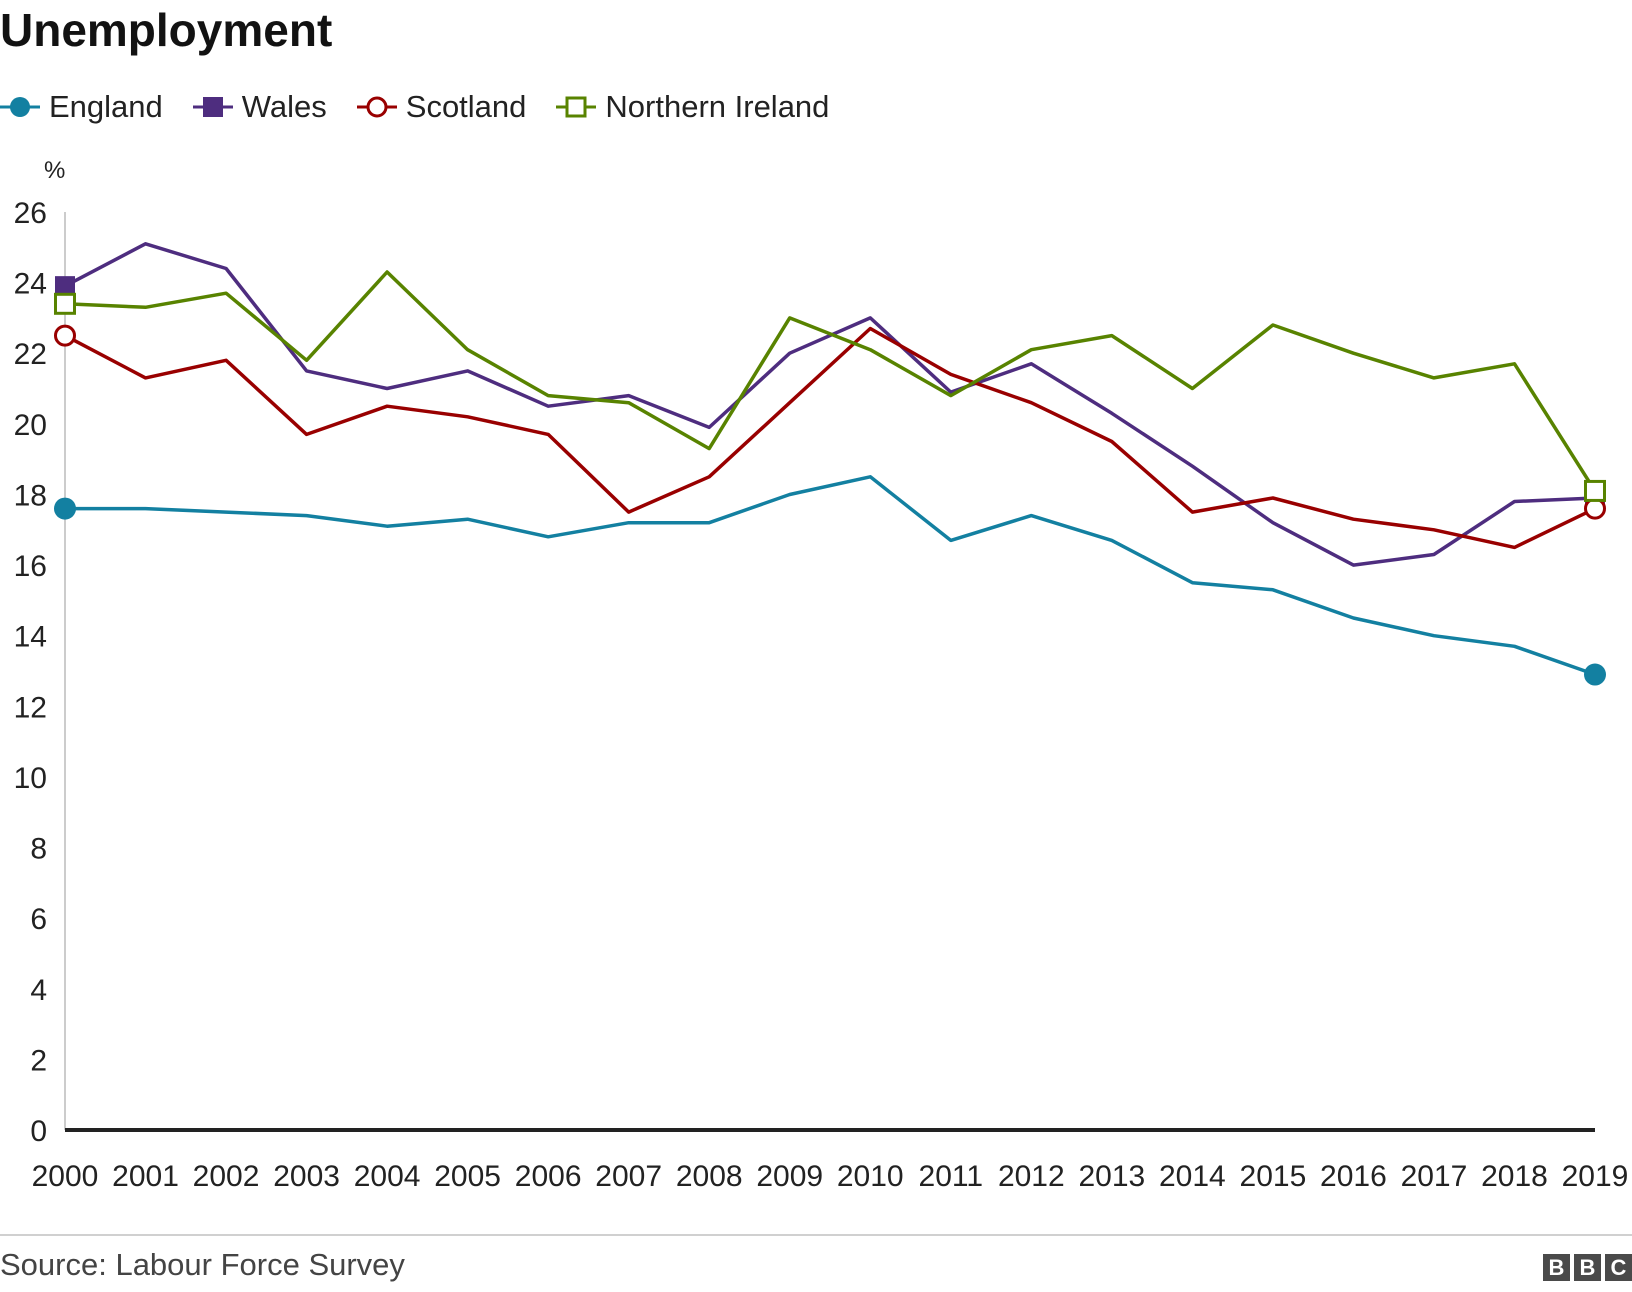  I want to click on y-tick-label: 14, so click(30, 637).